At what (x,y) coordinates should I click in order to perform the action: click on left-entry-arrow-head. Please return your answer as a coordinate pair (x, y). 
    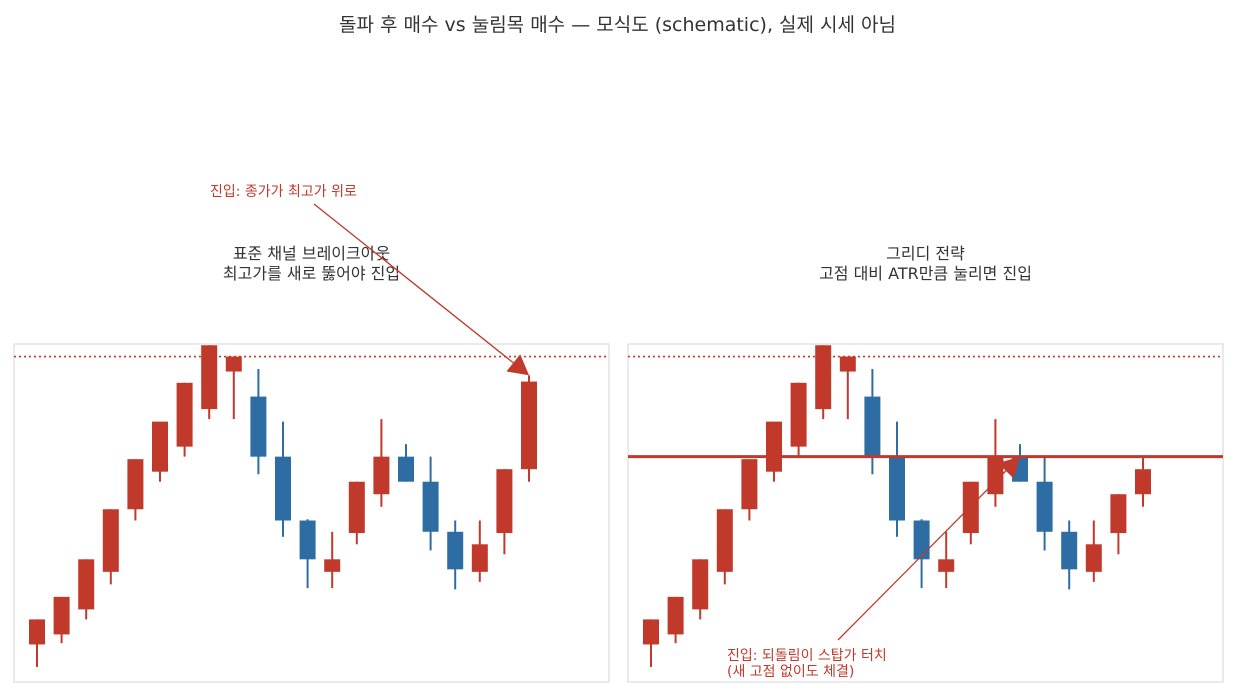
    Looking at the image, I should click on (517, 365).